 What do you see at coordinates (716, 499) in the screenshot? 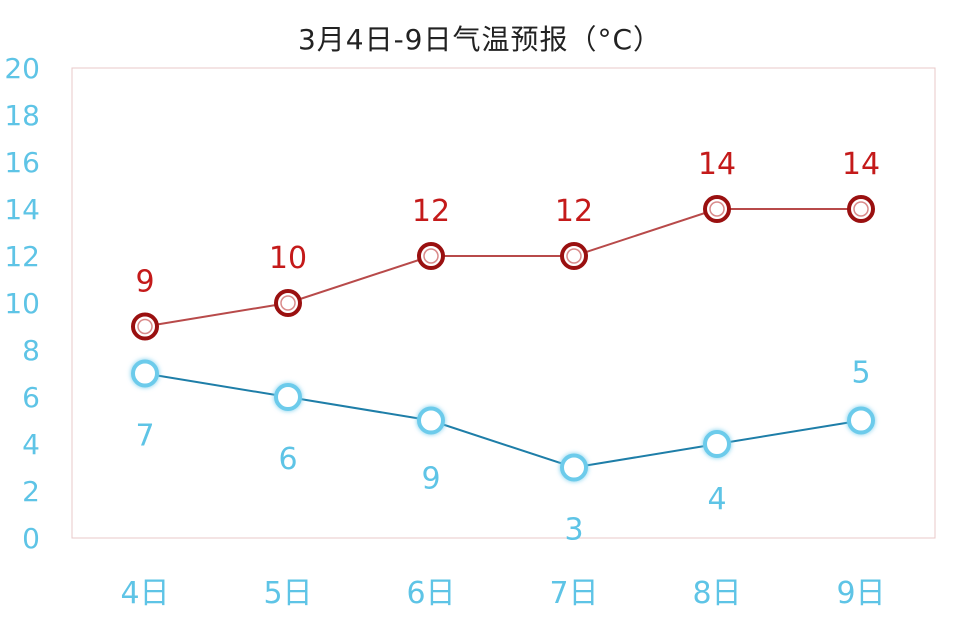
I see `low-temp-label: 4` at bounding box center [716, 499].